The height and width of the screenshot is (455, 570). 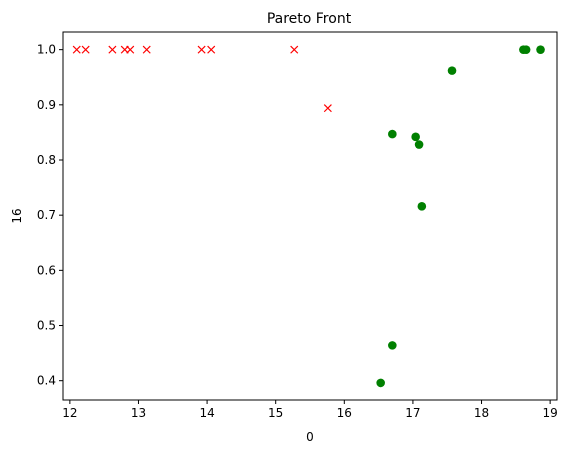 What do you see at coordinates (46, 326) in the screenshot?
I see `y-tick-label: 0.5` at bounding box center [46, 326].